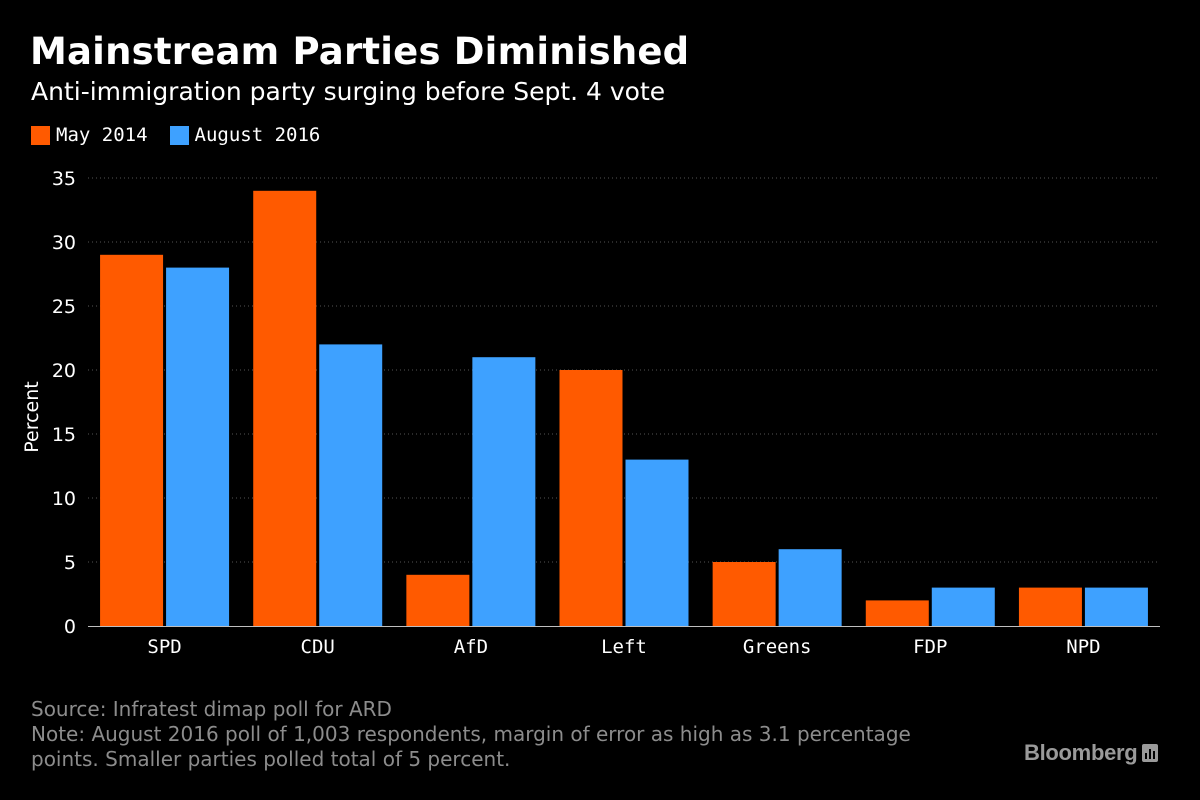  Describe the element at coordinates (285, 408) in the screenshot. I see `bar-cdu-may-2014` at that location.